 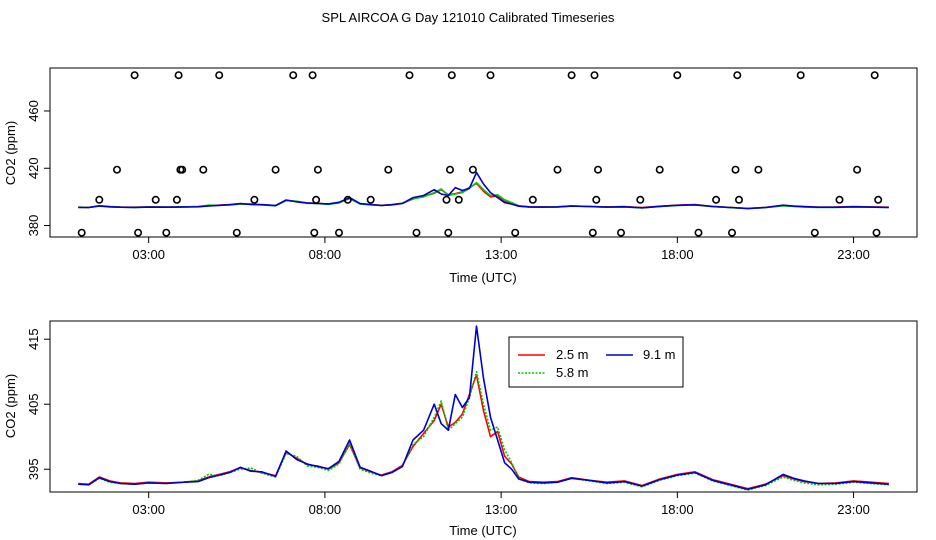 I want to click on bottom-y-axis: 395 405 415, so click(x=38, y=404).